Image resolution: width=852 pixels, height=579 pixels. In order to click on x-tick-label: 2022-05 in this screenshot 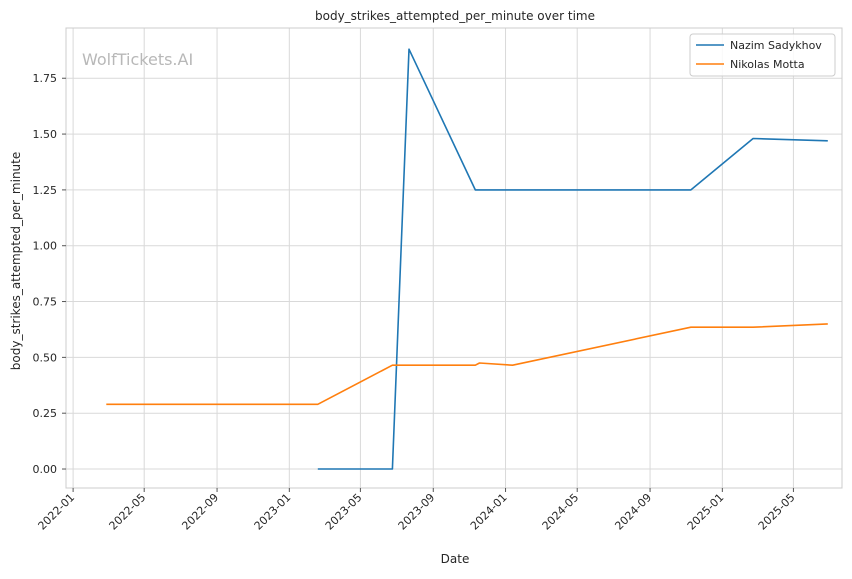, I will do `click(128, 512)`.